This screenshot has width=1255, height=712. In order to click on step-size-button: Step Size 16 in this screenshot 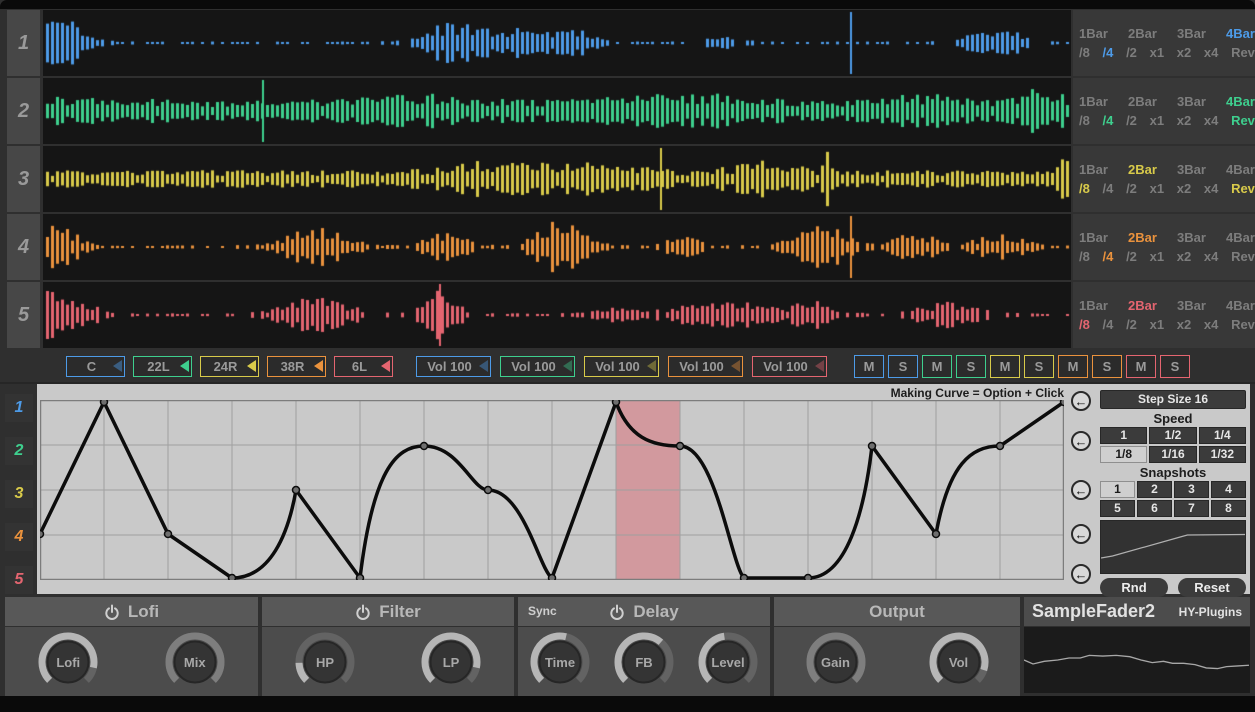, I will do `click(1173, 399)`.